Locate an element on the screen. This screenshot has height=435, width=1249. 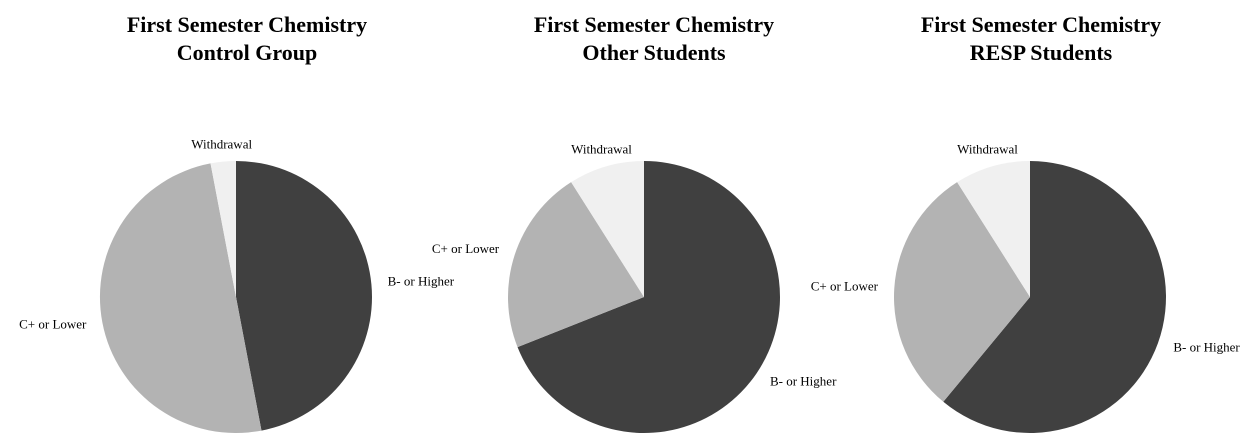
chart-subtitle: RESP Students is located at coordinates (1041, 52).